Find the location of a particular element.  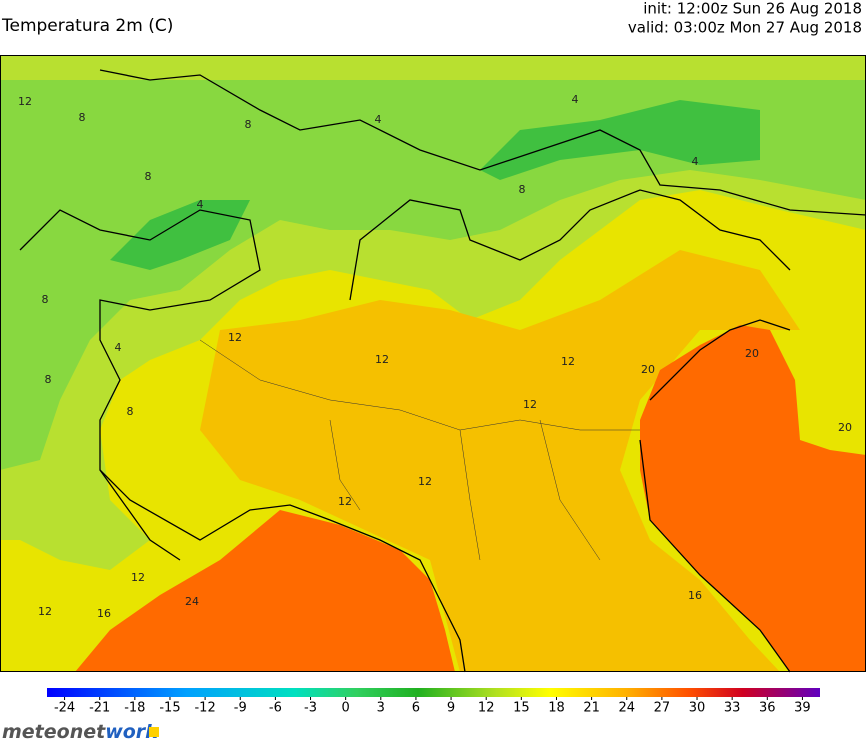

colorbar-gradient is located at coordinates (433, 692).